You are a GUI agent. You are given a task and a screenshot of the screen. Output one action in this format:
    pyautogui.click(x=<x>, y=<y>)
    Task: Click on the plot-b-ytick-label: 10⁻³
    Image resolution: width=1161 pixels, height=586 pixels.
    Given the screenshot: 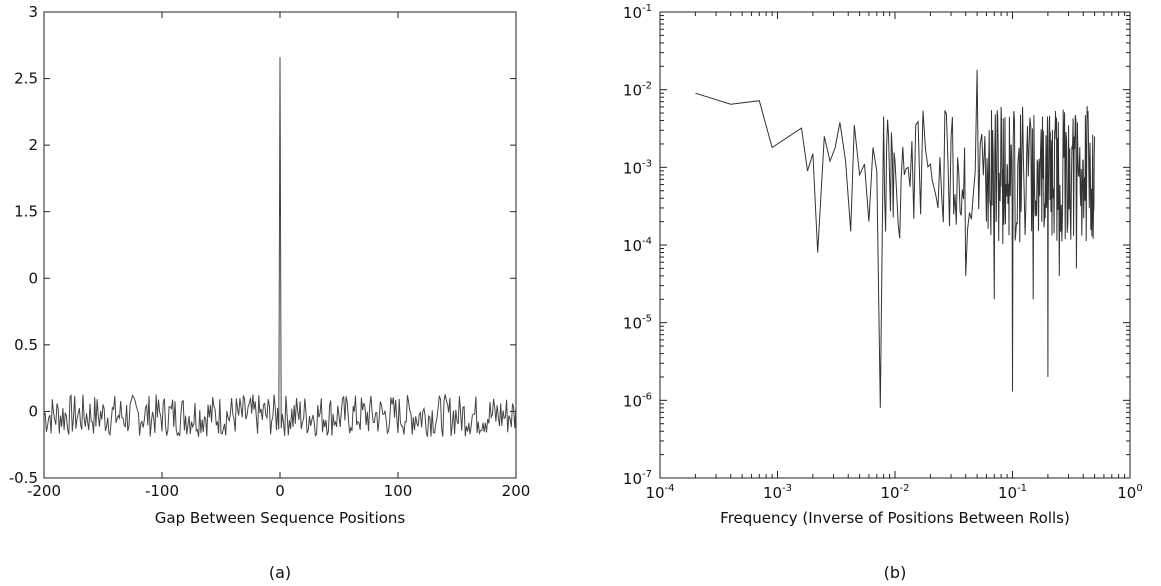 What is the action you would take?
    pyautogui.click(x=637, y=167)
    